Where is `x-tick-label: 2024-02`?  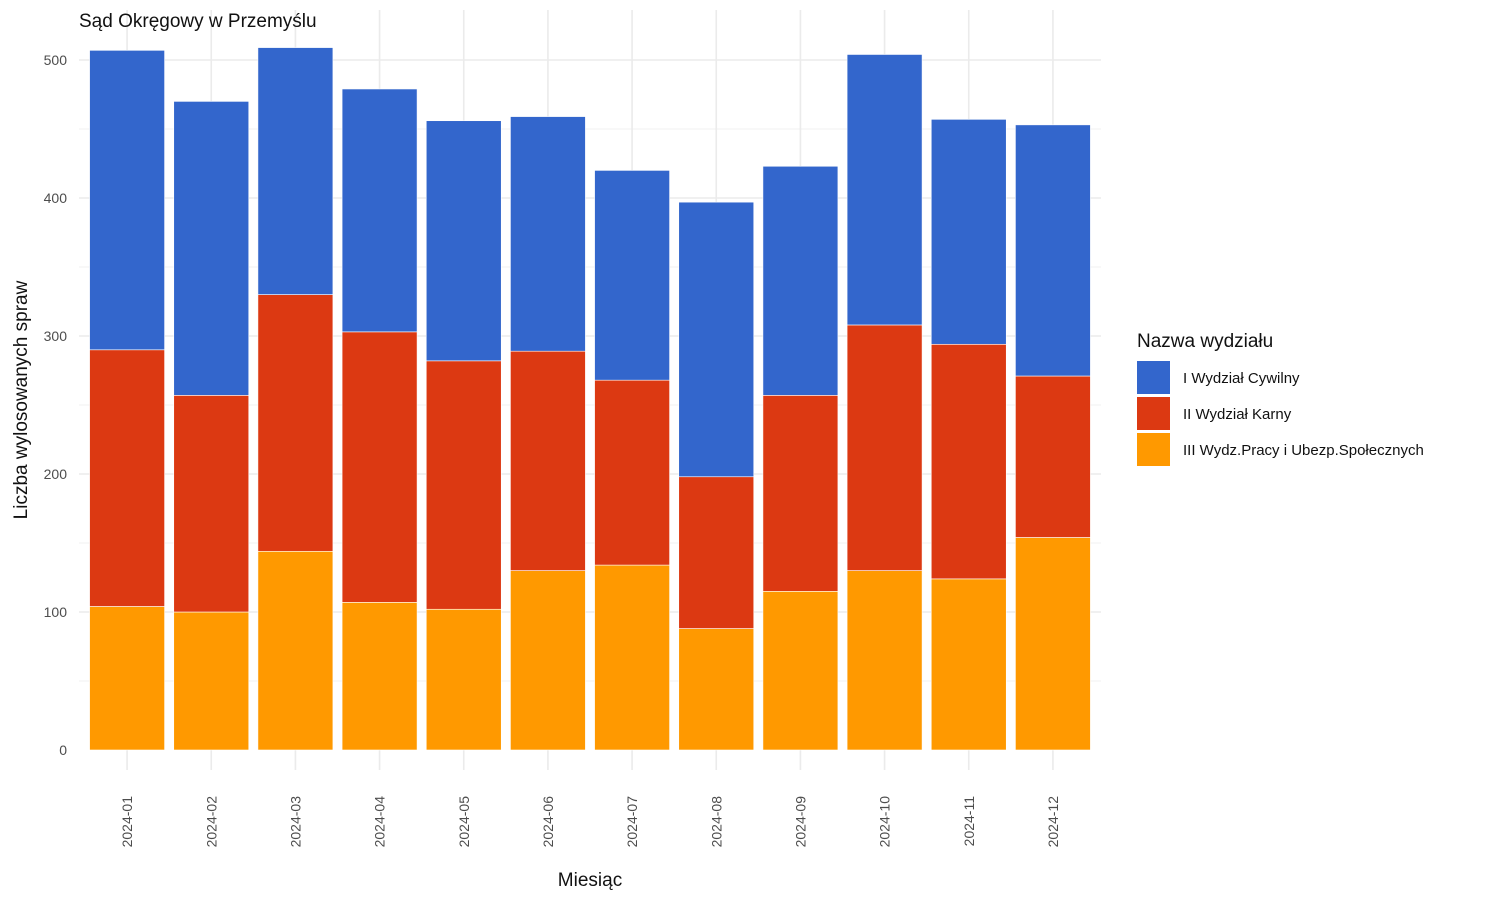 x-tick-label: 2024-02 is located at coordinates (211, 822).